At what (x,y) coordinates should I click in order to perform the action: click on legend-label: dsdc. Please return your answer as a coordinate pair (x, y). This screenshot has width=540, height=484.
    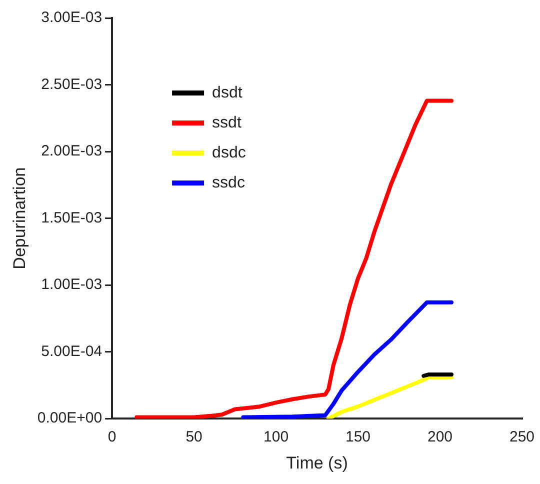
    Looking at the image, I should click on (229, 153).